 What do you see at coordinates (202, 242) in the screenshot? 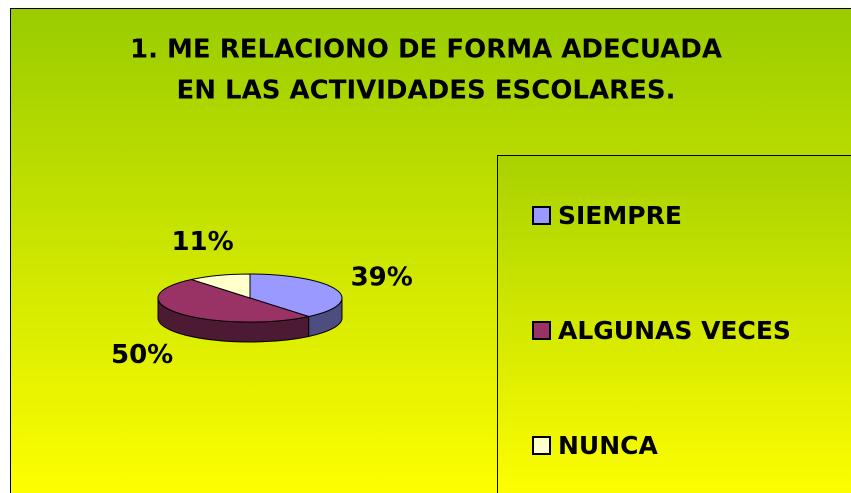
I see `data-label: 11%` at bounding box center [202, 242].